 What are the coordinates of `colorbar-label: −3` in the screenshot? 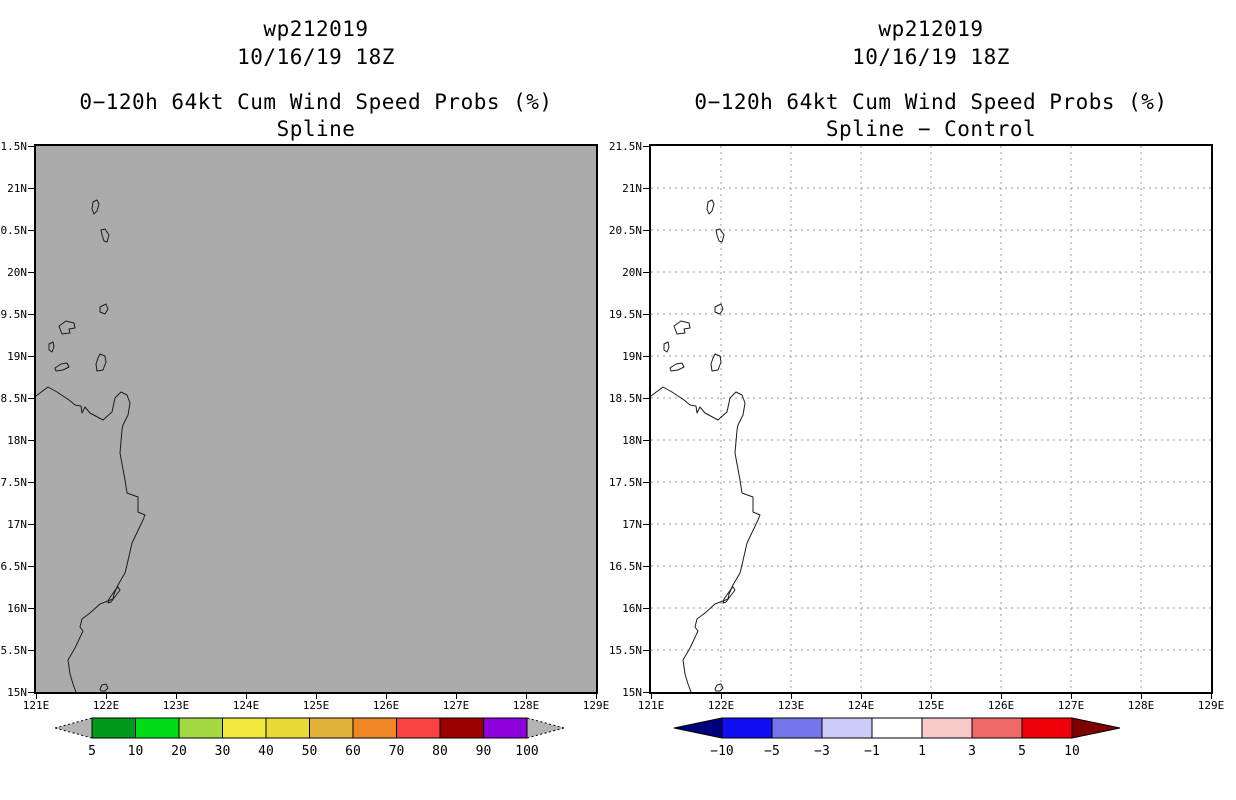 It's located at (822, 751).